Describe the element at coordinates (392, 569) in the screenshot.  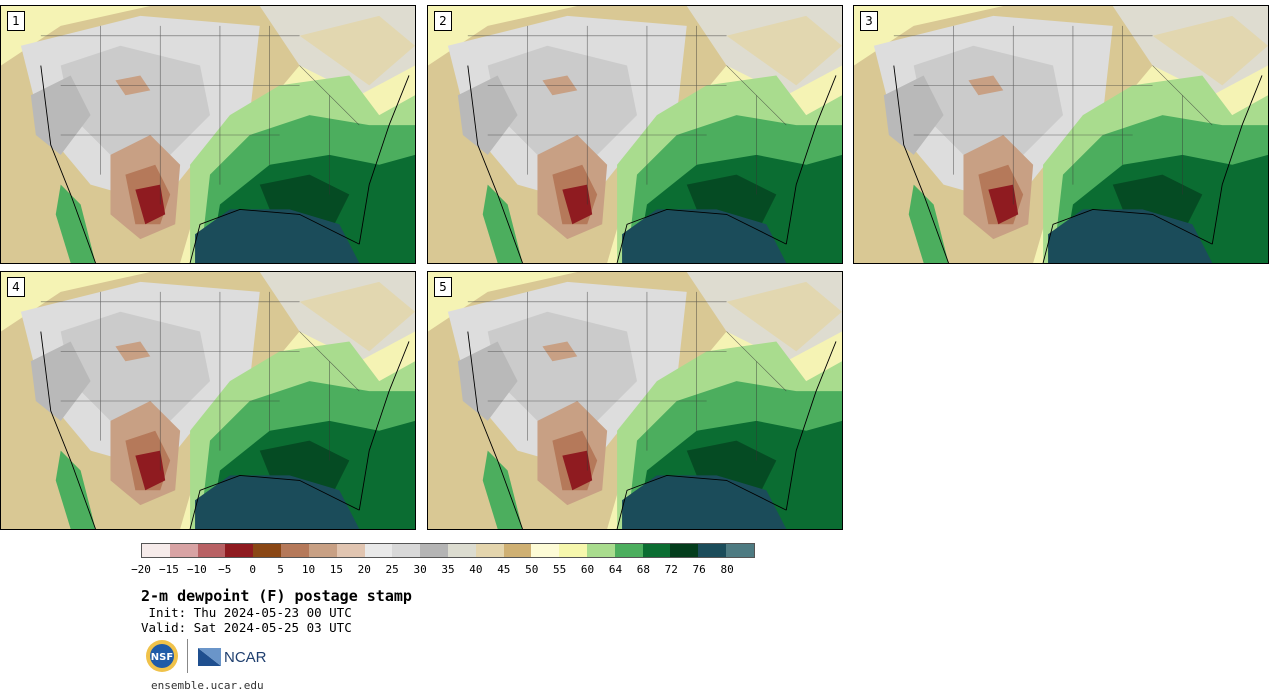
I see `colorbar-tick-label: 25` at that location.